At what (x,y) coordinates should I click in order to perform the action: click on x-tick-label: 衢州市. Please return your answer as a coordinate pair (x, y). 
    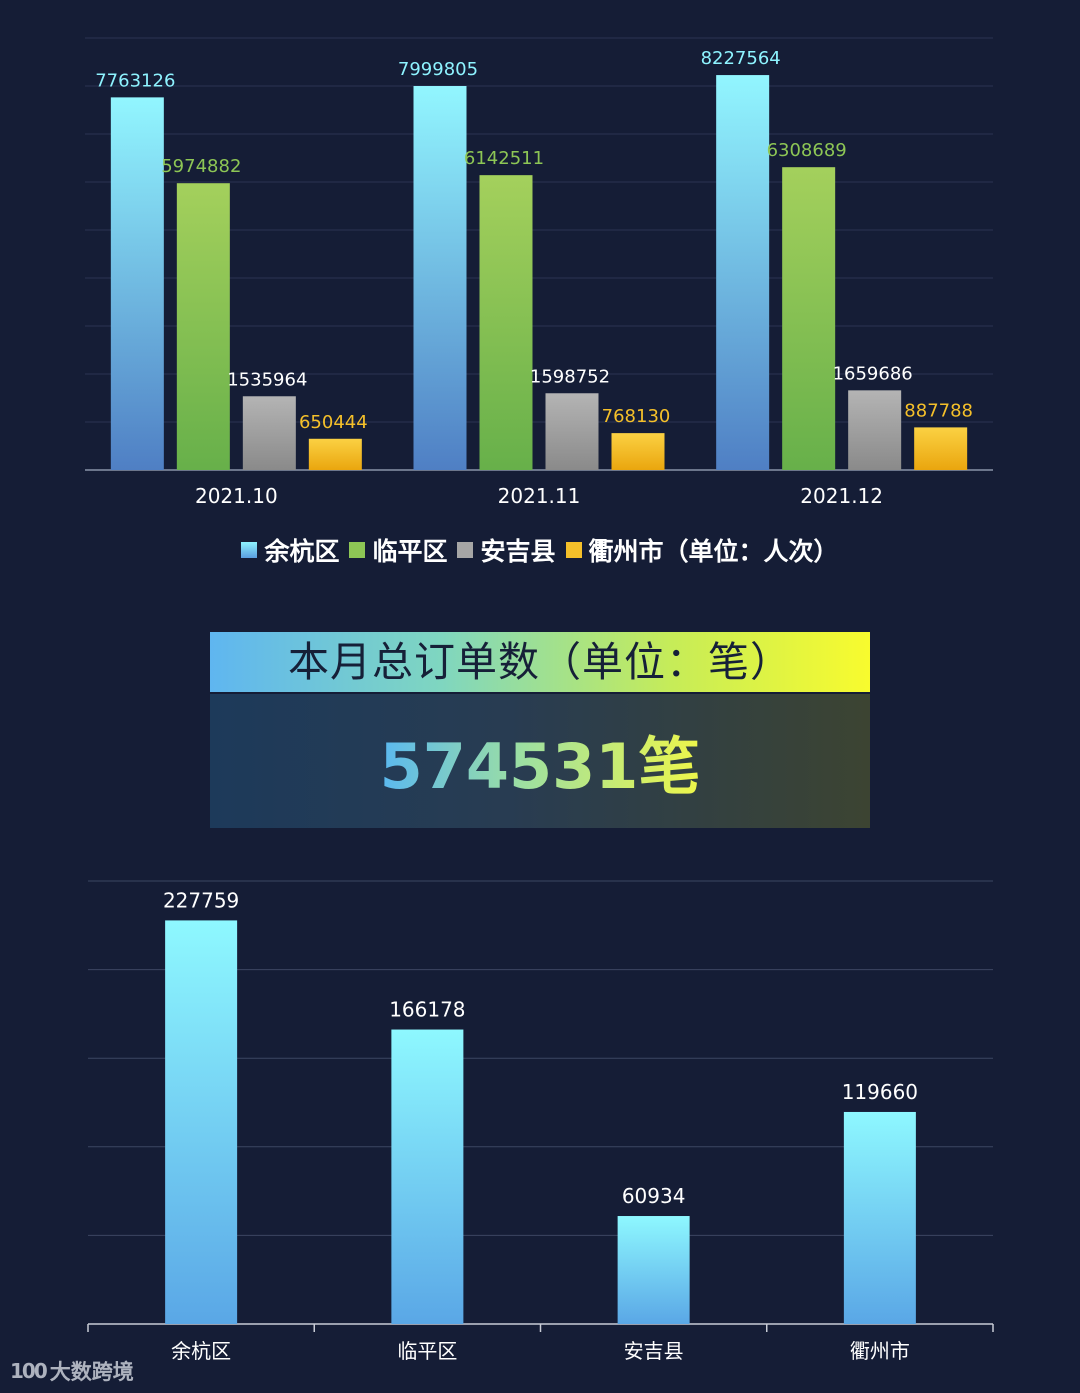
    Looking at the image, I should click on (880, 1349).